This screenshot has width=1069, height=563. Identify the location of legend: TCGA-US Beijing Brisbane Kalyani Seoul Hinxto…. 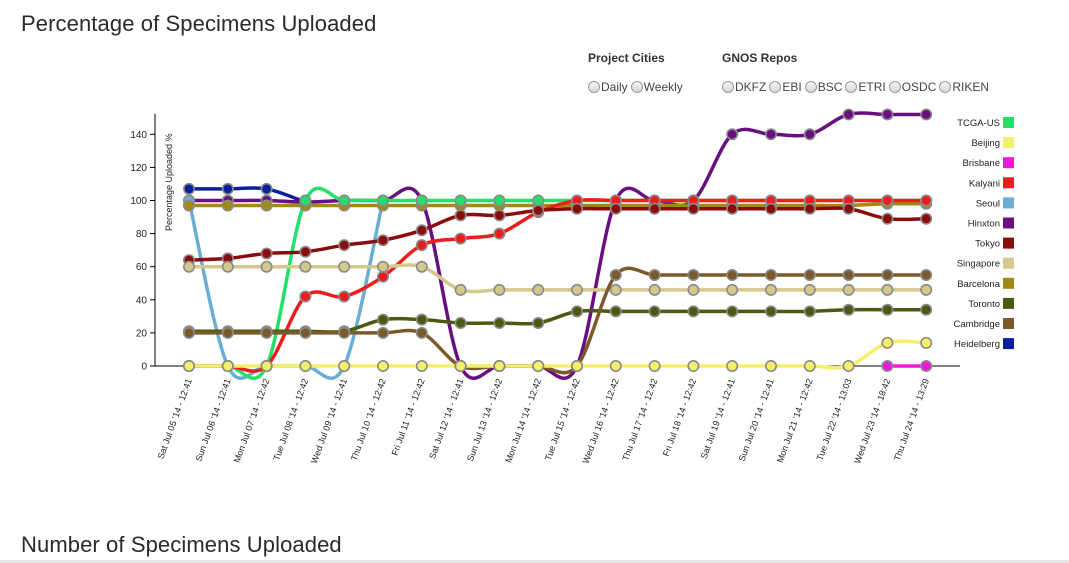
(984, 233).